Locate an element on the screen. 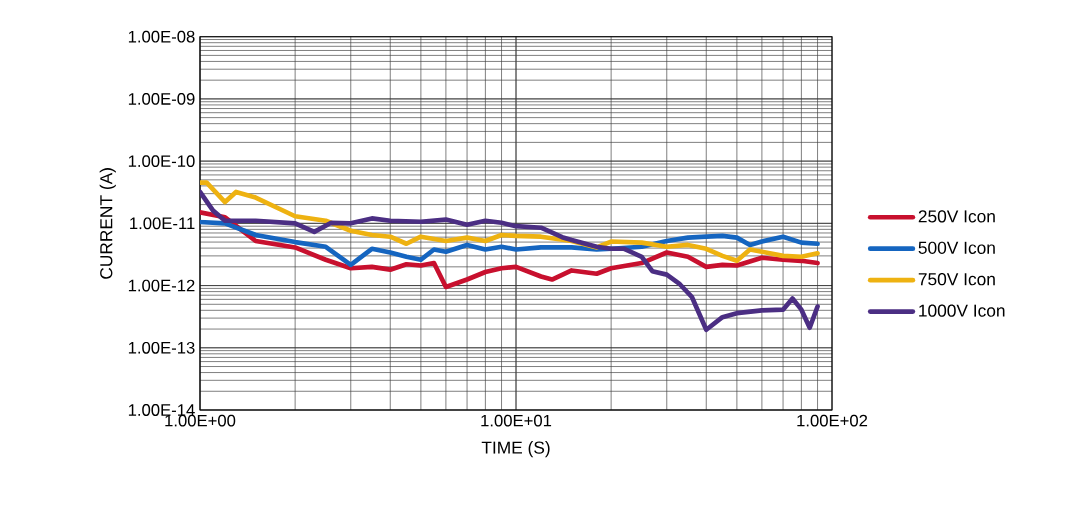 Image resolution: width=1074 pixels, height=521 pixels. y-tick-label: 1.00E-10 is located at coordinates (161, 161).